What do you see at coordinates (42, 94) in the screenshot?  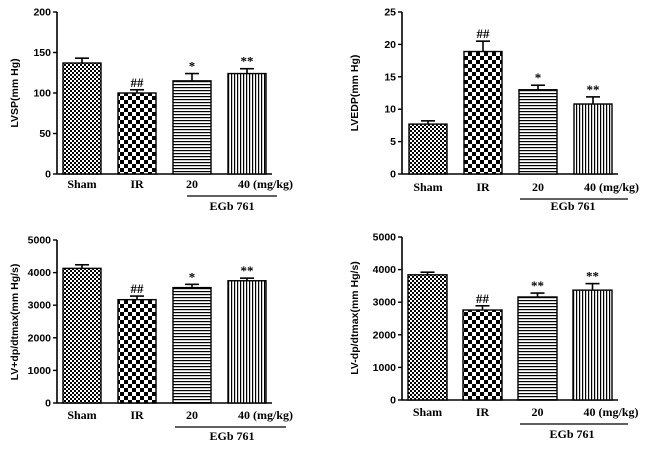 I see `y-tick-label: 100` at bounding box center [42, 94].